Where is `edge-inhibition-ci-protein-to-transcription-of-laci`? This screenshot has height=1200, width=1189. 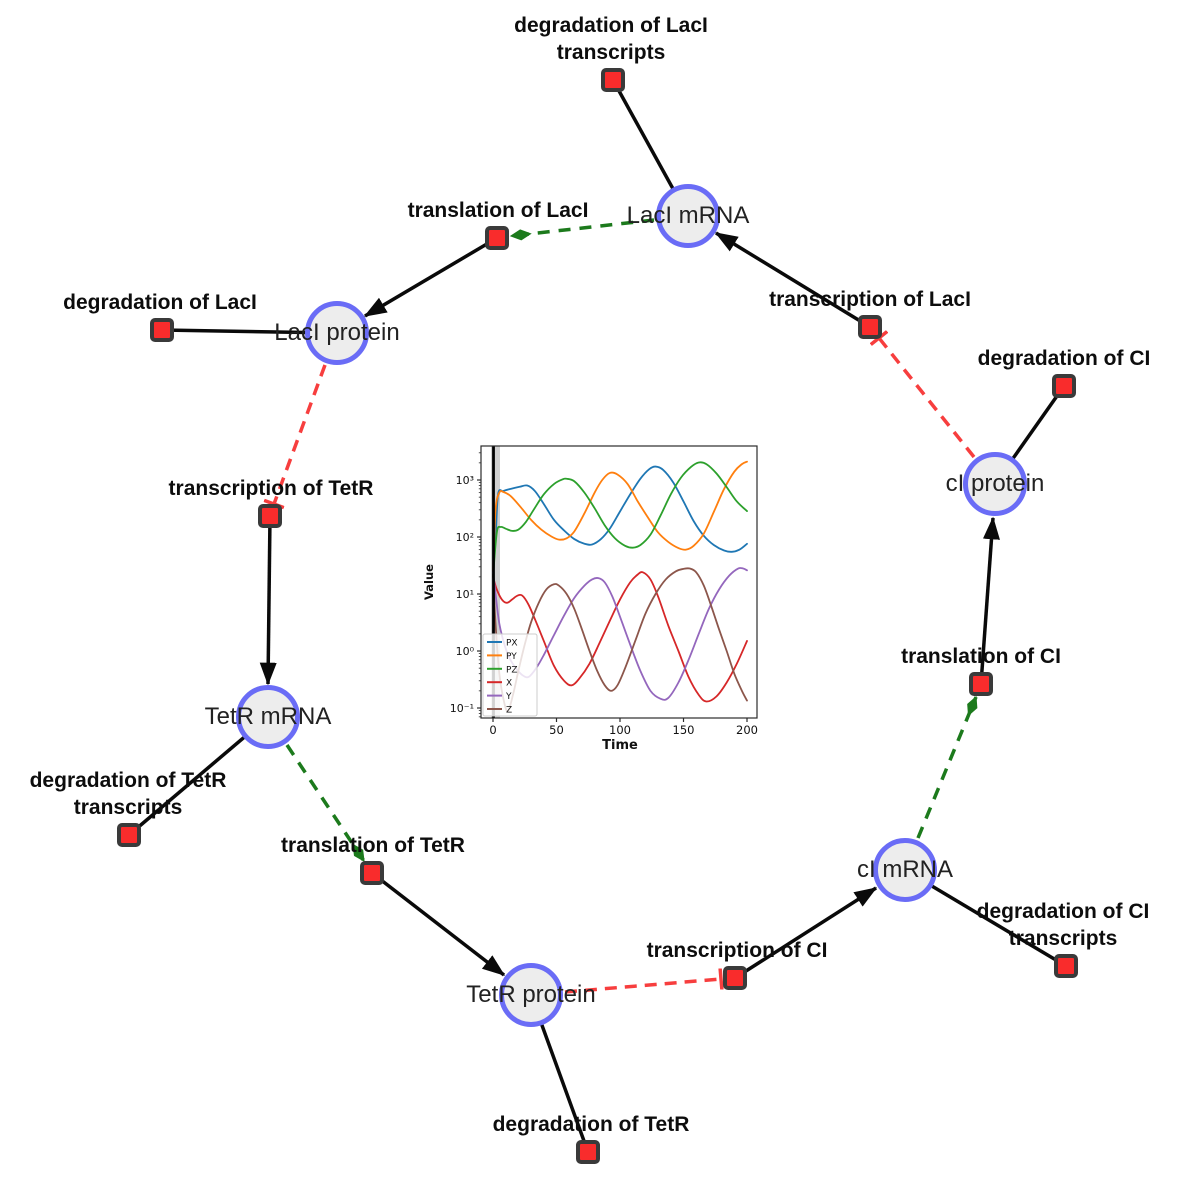
edge-inhibition-ci-protein-to-transcription-of-laci is located at coordinates (927, 398).